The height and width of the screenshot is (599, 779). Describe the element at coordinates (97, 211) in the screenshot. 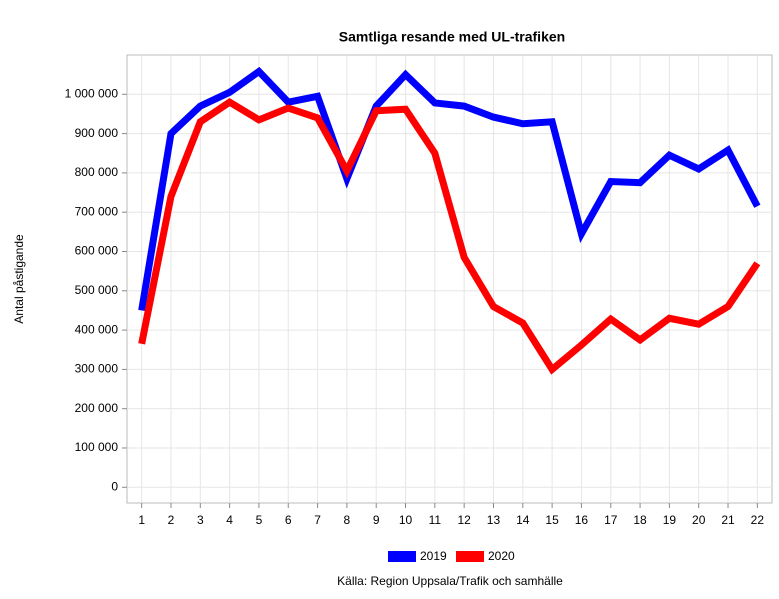

I see `y-tick-label: 700 000` at that location.